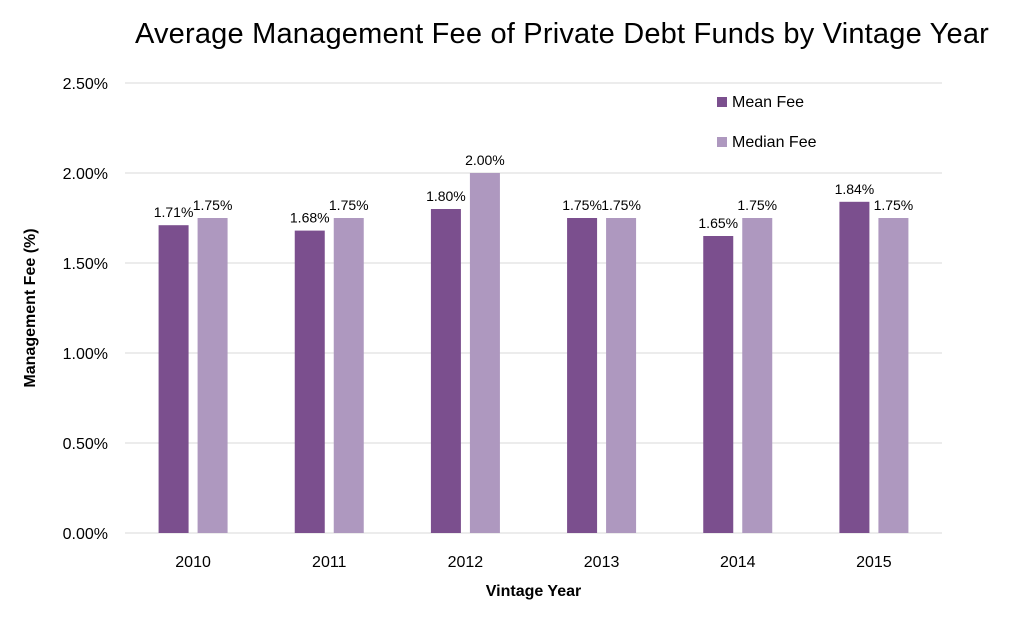  What do you see at coordinates (329, 562) in the screenshot?
I see `x-tick-label: 2011` at bounding box center [329, 562].